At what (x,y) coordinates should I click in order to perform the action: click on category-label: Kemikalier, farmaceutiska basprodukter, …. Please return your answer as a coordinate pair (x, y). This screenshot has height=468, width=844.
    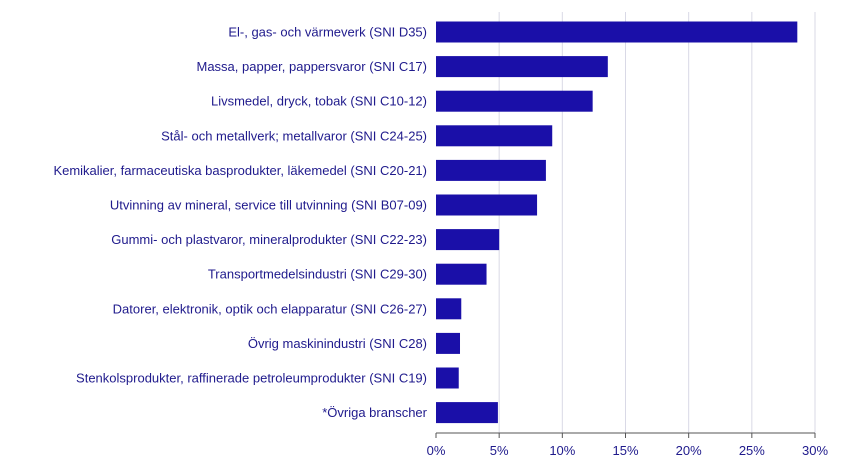
    Looking at the image, I should click on (240, 170).